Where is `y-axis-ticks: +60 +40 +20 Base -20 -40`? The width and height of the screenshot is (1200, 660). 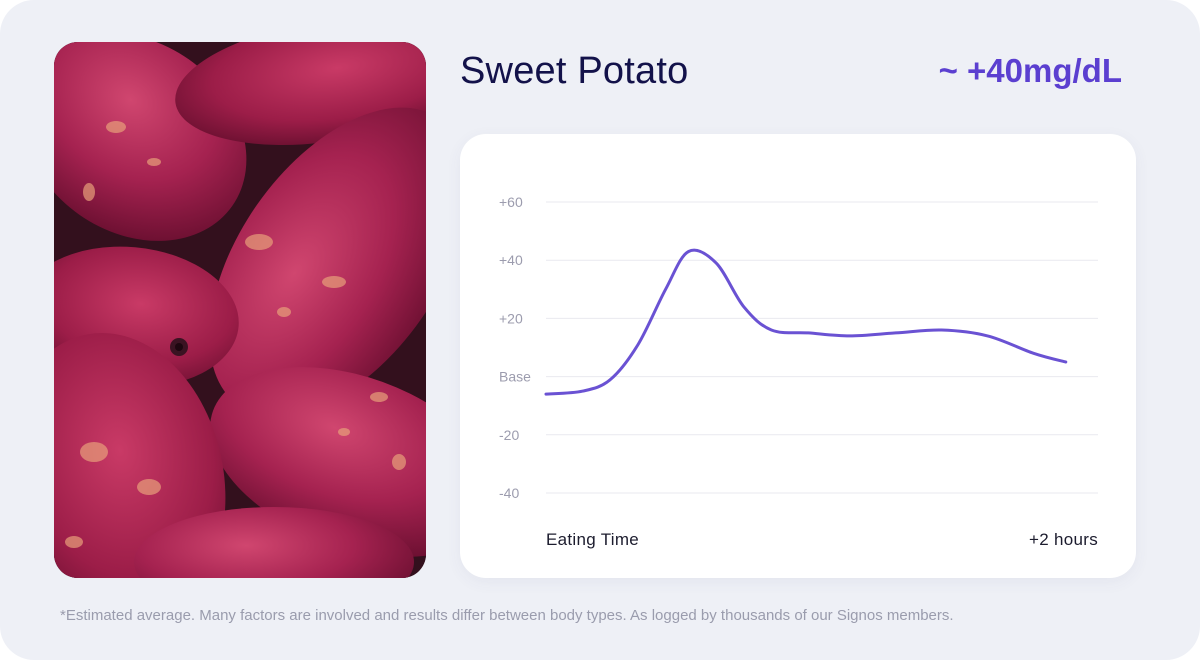
y-axis-ticks: +60 +40 +20 Base -20 -40 is located at coordinates (515, 347).